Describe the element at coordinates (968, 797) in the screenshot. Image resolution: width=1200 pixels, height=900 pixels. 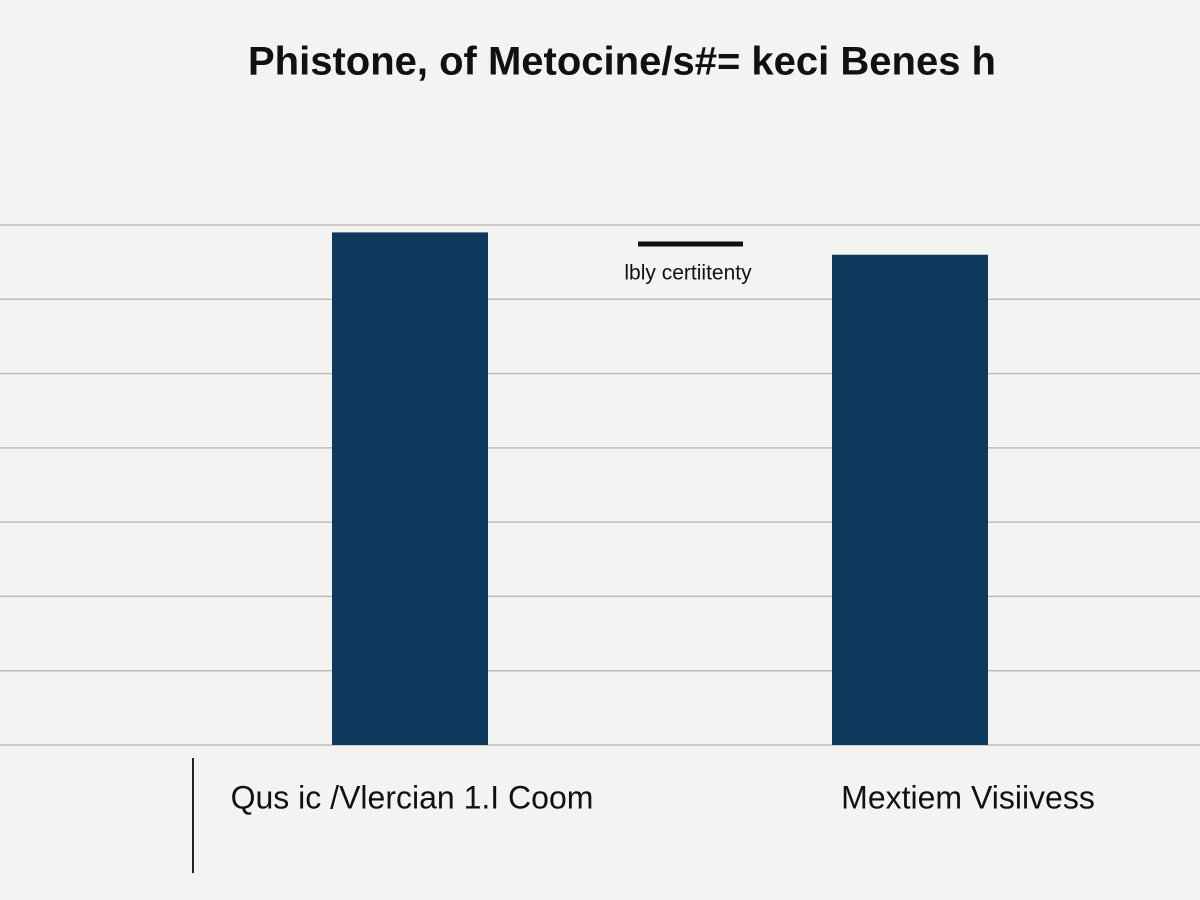
I see `x-tick-label: Mextiem Visiivess` at that location.